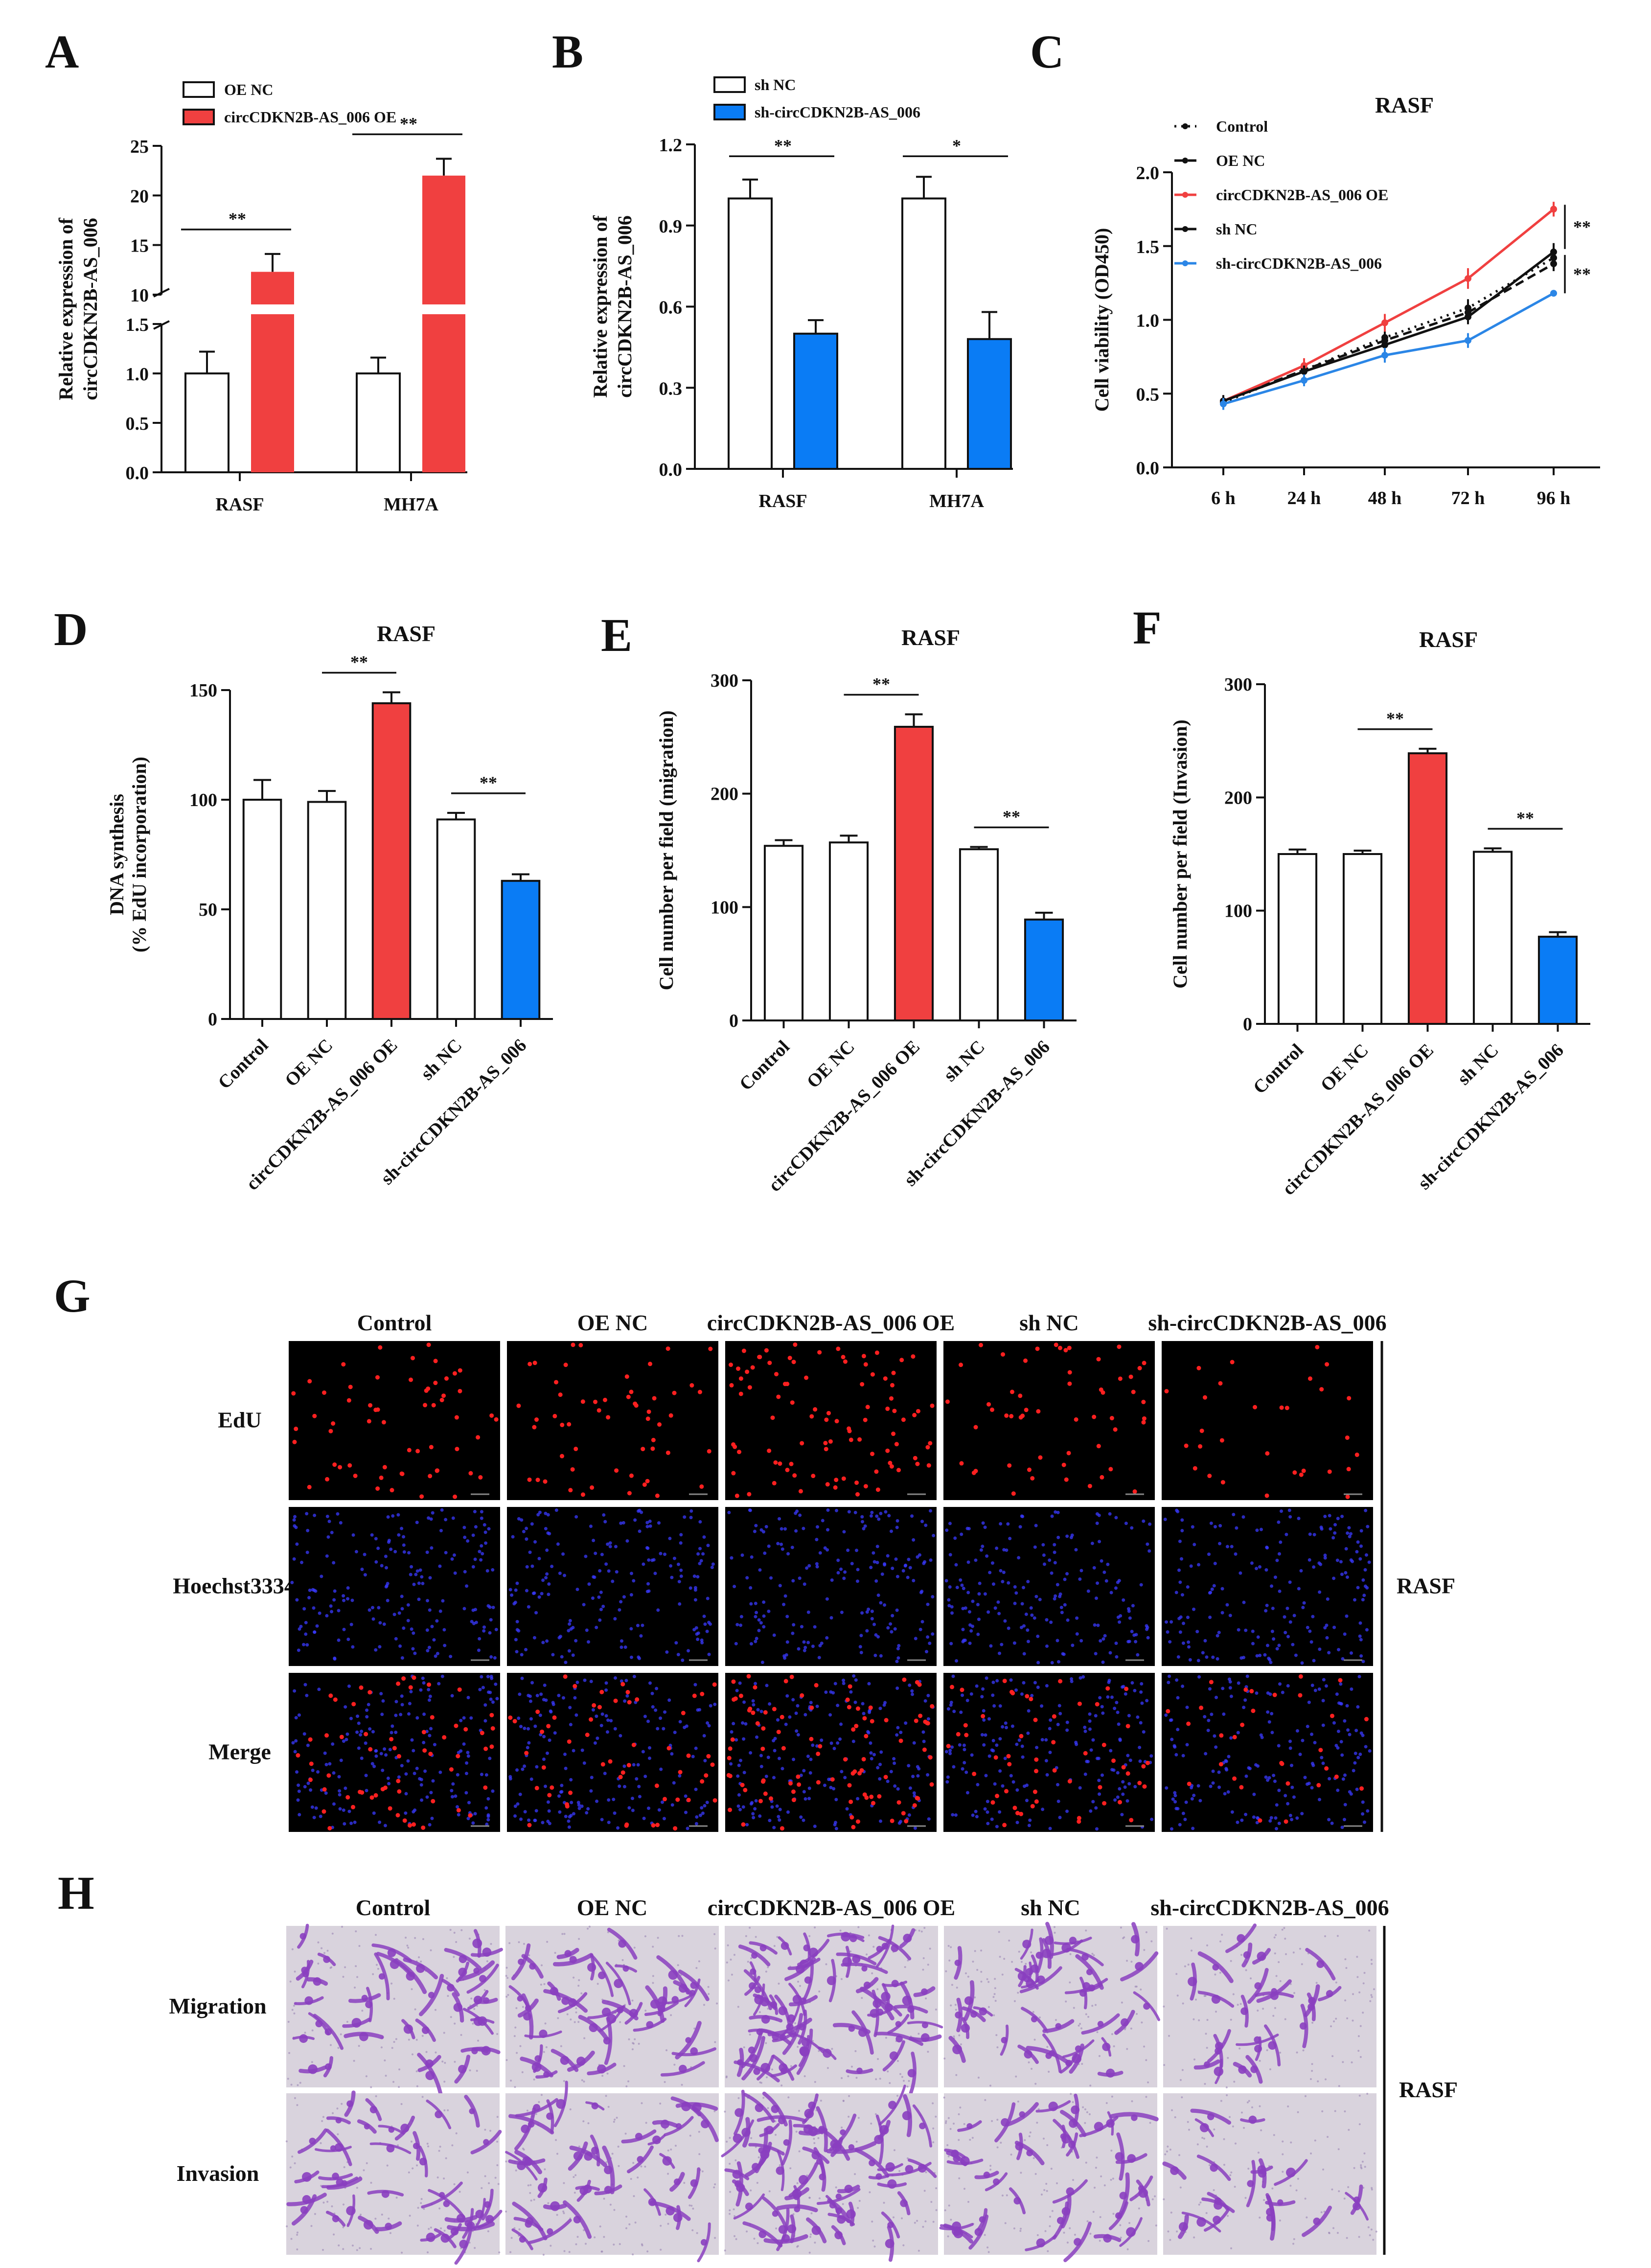 The image size is (1651, 2268). I want to click on significance-mark: **, so click(1525, 818).